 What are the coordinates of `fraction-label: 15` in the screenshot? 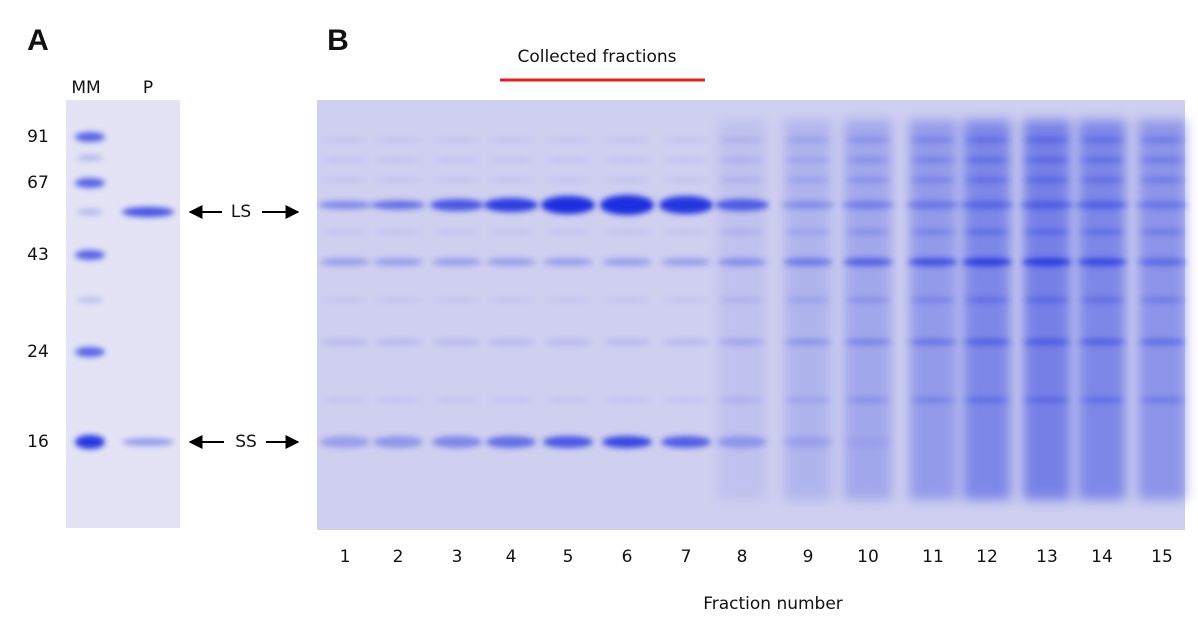 It's located at (1162, 557).